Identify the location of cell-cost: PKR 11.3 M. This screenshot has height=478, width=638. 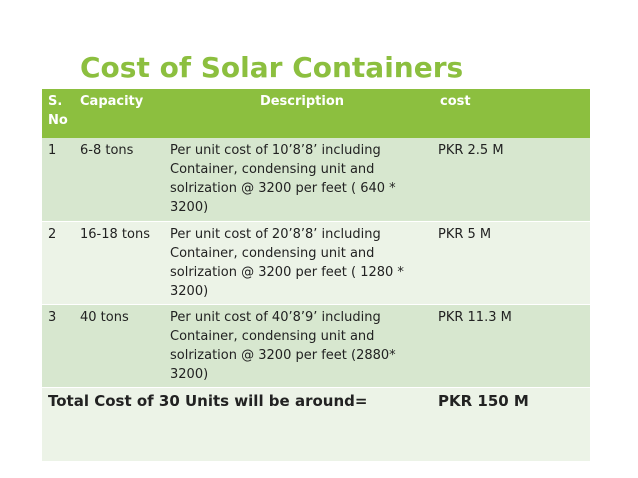
(475, 317).